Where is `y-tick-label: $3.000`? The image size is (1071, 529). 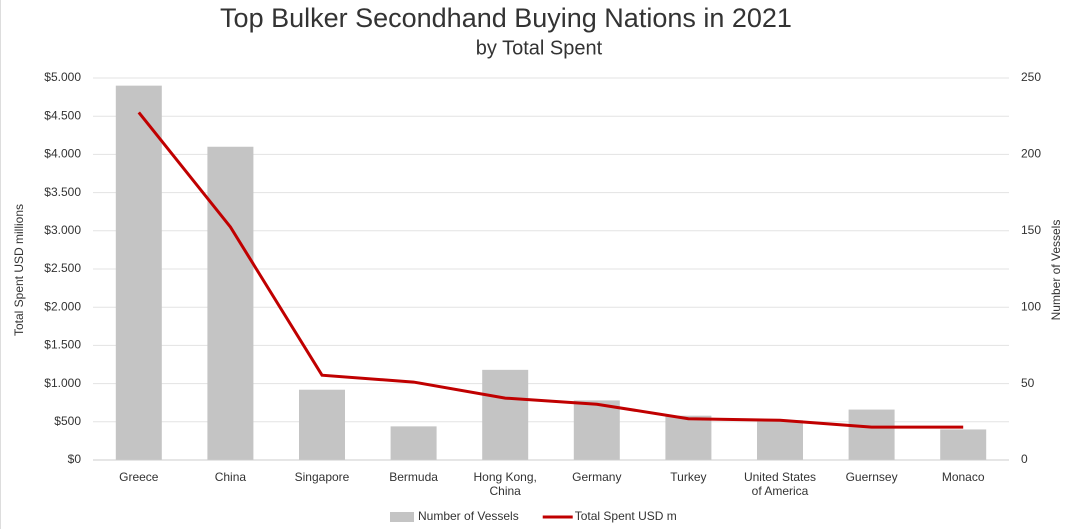 y-tick-label: $3.000 is located at coordinates (62, 230).